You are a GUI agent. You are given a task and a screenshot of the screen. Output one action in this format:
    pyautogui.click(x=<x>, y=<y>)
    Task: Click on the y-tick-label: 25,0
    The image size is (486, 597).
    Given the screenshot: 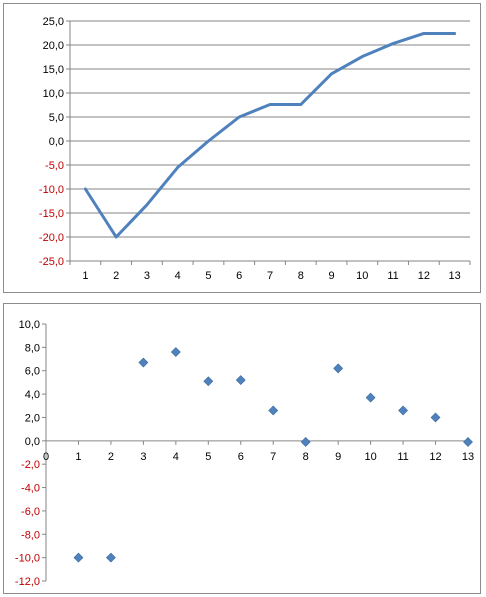 What is the action you would take?
    pyautogui.click(x=53, y=22)
    